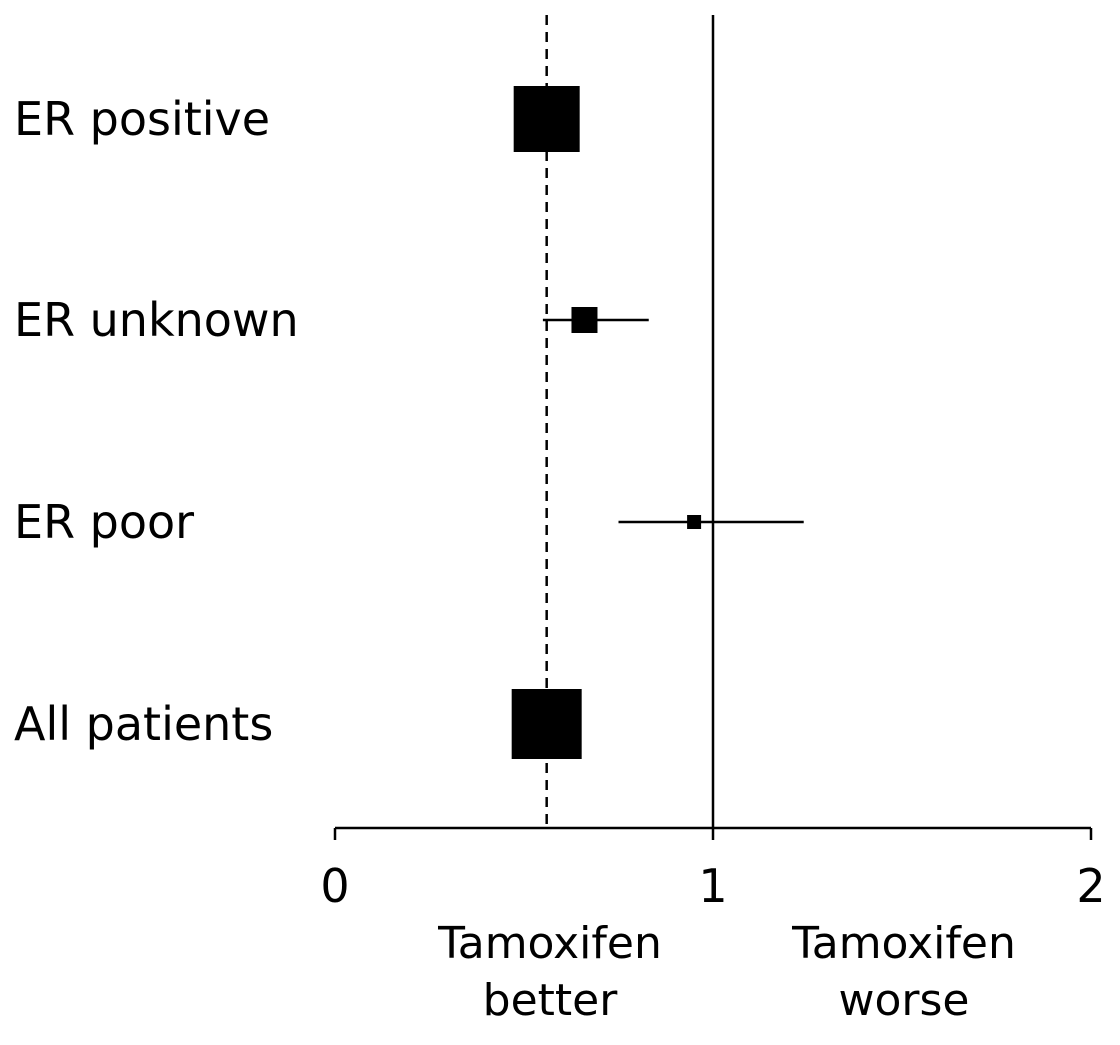 Image resolution: width=1120 pixels, height=1045 pixels. What do you see at coordinates (904, 1000) in the screenshot?
I see `right-annotation-line2: worse` at bounding box center [904, 1000].